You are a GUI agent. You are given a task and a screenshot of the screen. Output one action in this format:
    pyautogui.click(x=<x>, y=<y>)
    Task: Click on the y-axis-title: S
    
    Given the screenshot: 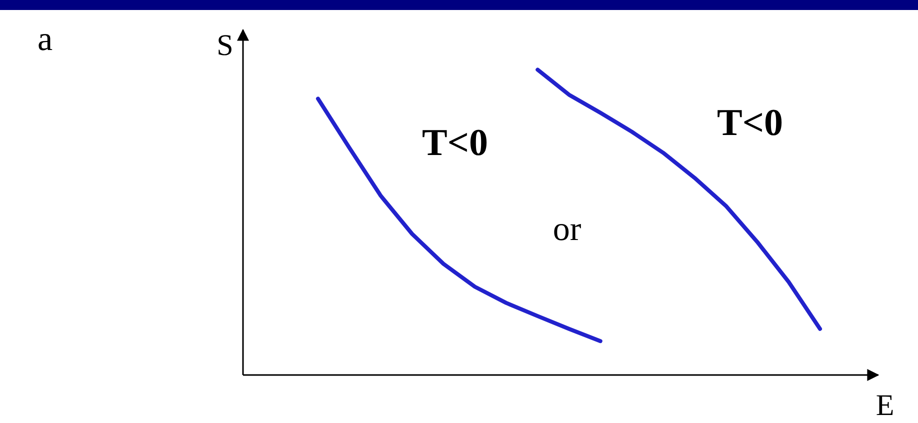 What is the action you would take?
    pyautogui.click(x=225, y=45)
    